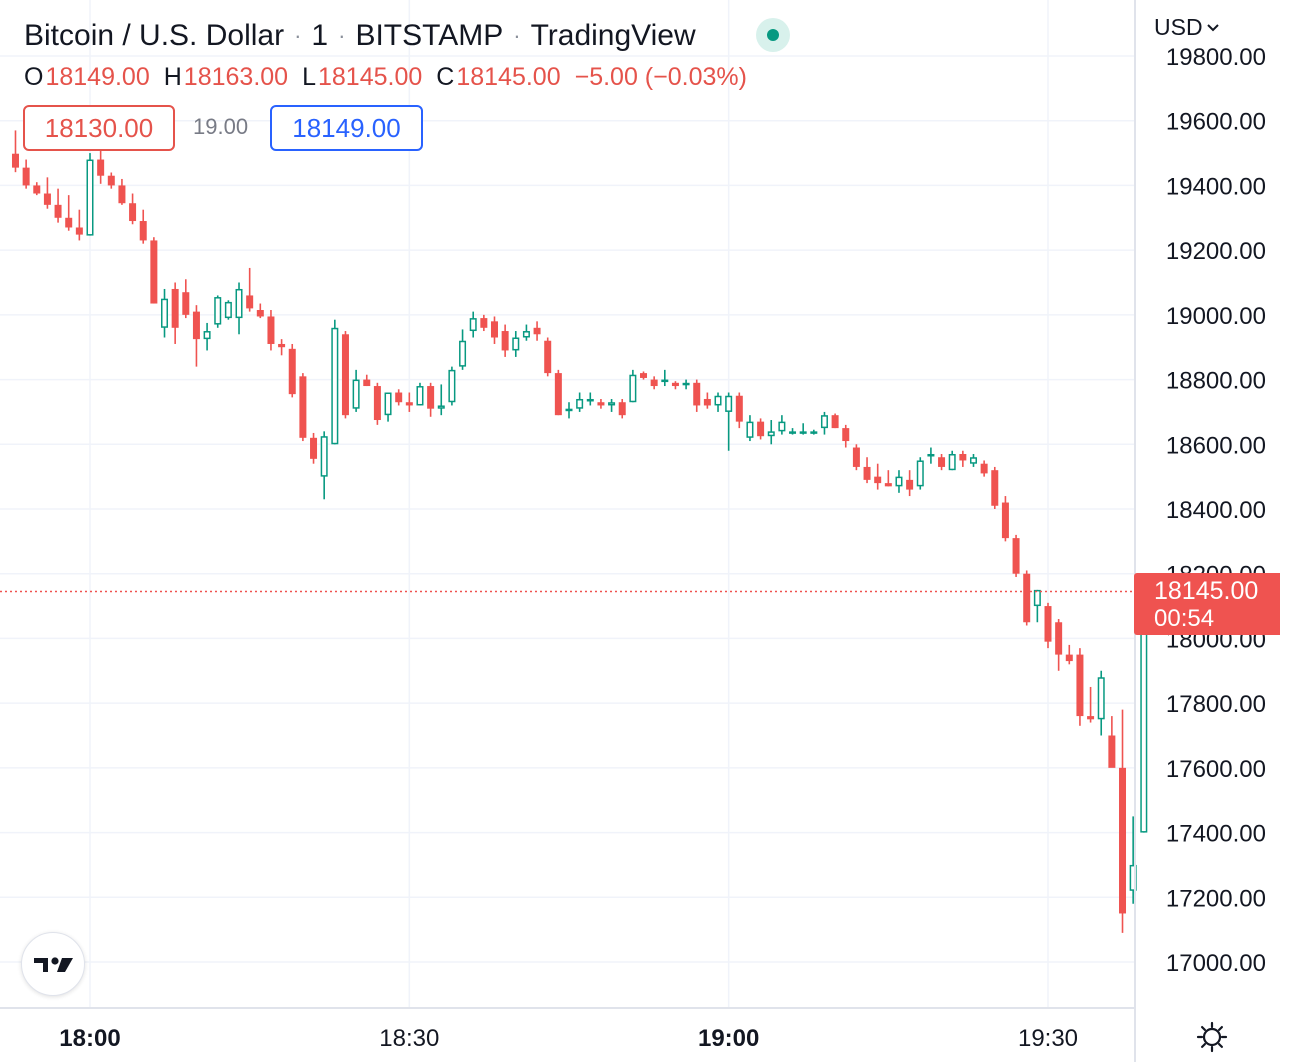 This screenshot has height=1062, width=1290. I want to click on currency-selector: USD, so click(1186, 27).